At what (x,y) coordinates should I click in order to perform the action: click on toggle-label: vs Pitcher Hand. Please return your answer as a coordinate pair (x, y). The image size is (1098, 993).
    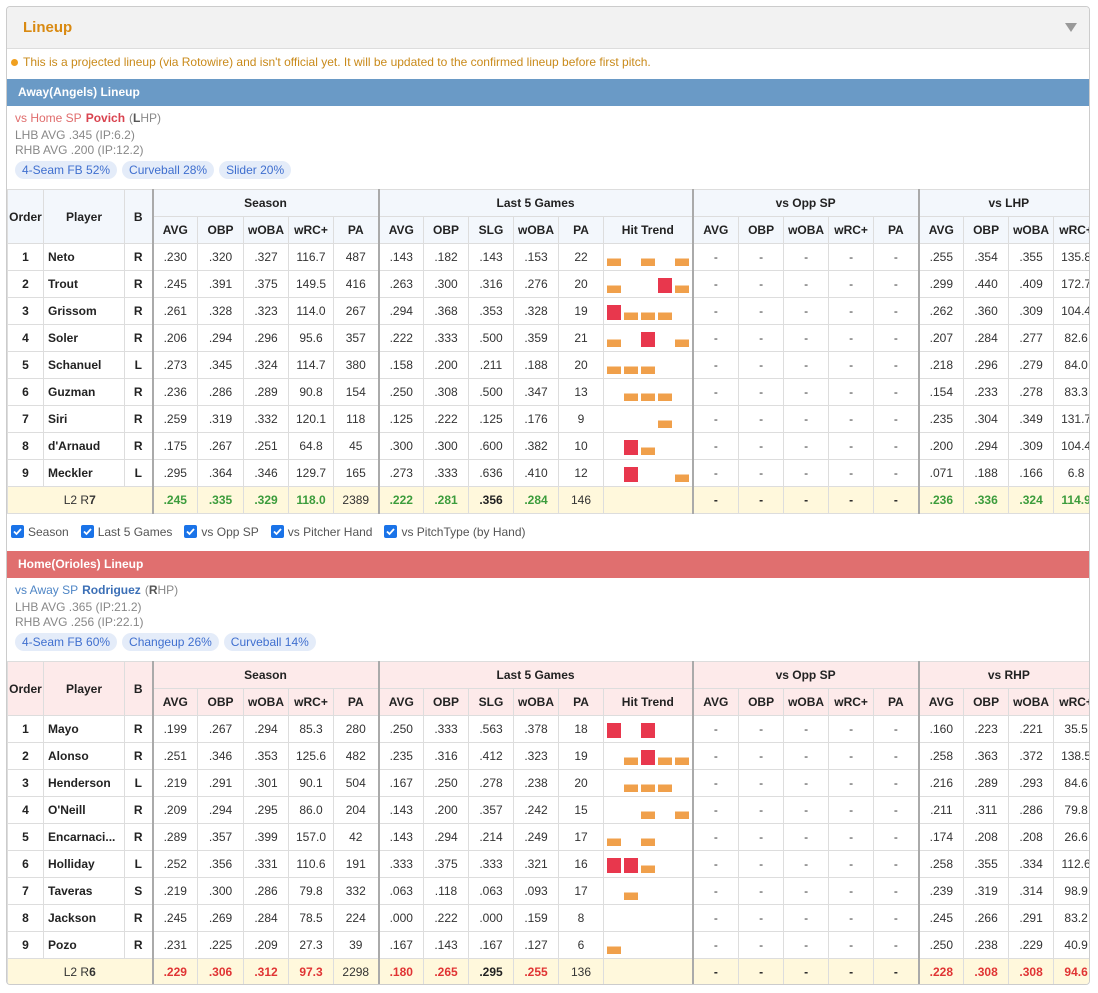
    Looking at the image, I should click on (330, 532).